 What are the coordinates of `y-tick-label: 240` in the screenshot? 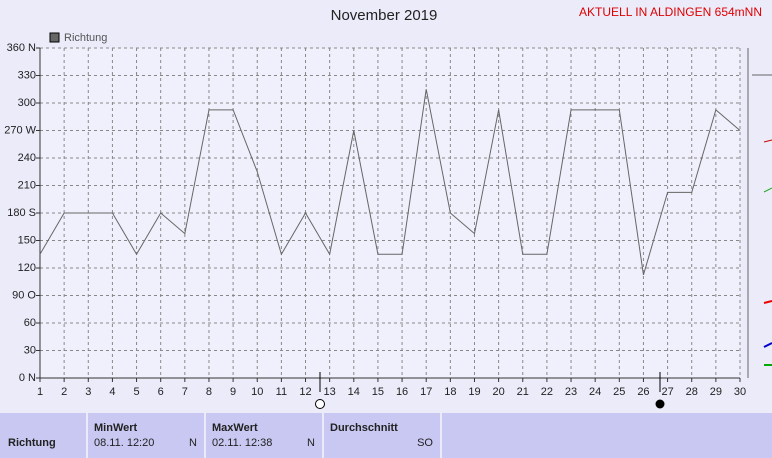 It's located at (27, 158).